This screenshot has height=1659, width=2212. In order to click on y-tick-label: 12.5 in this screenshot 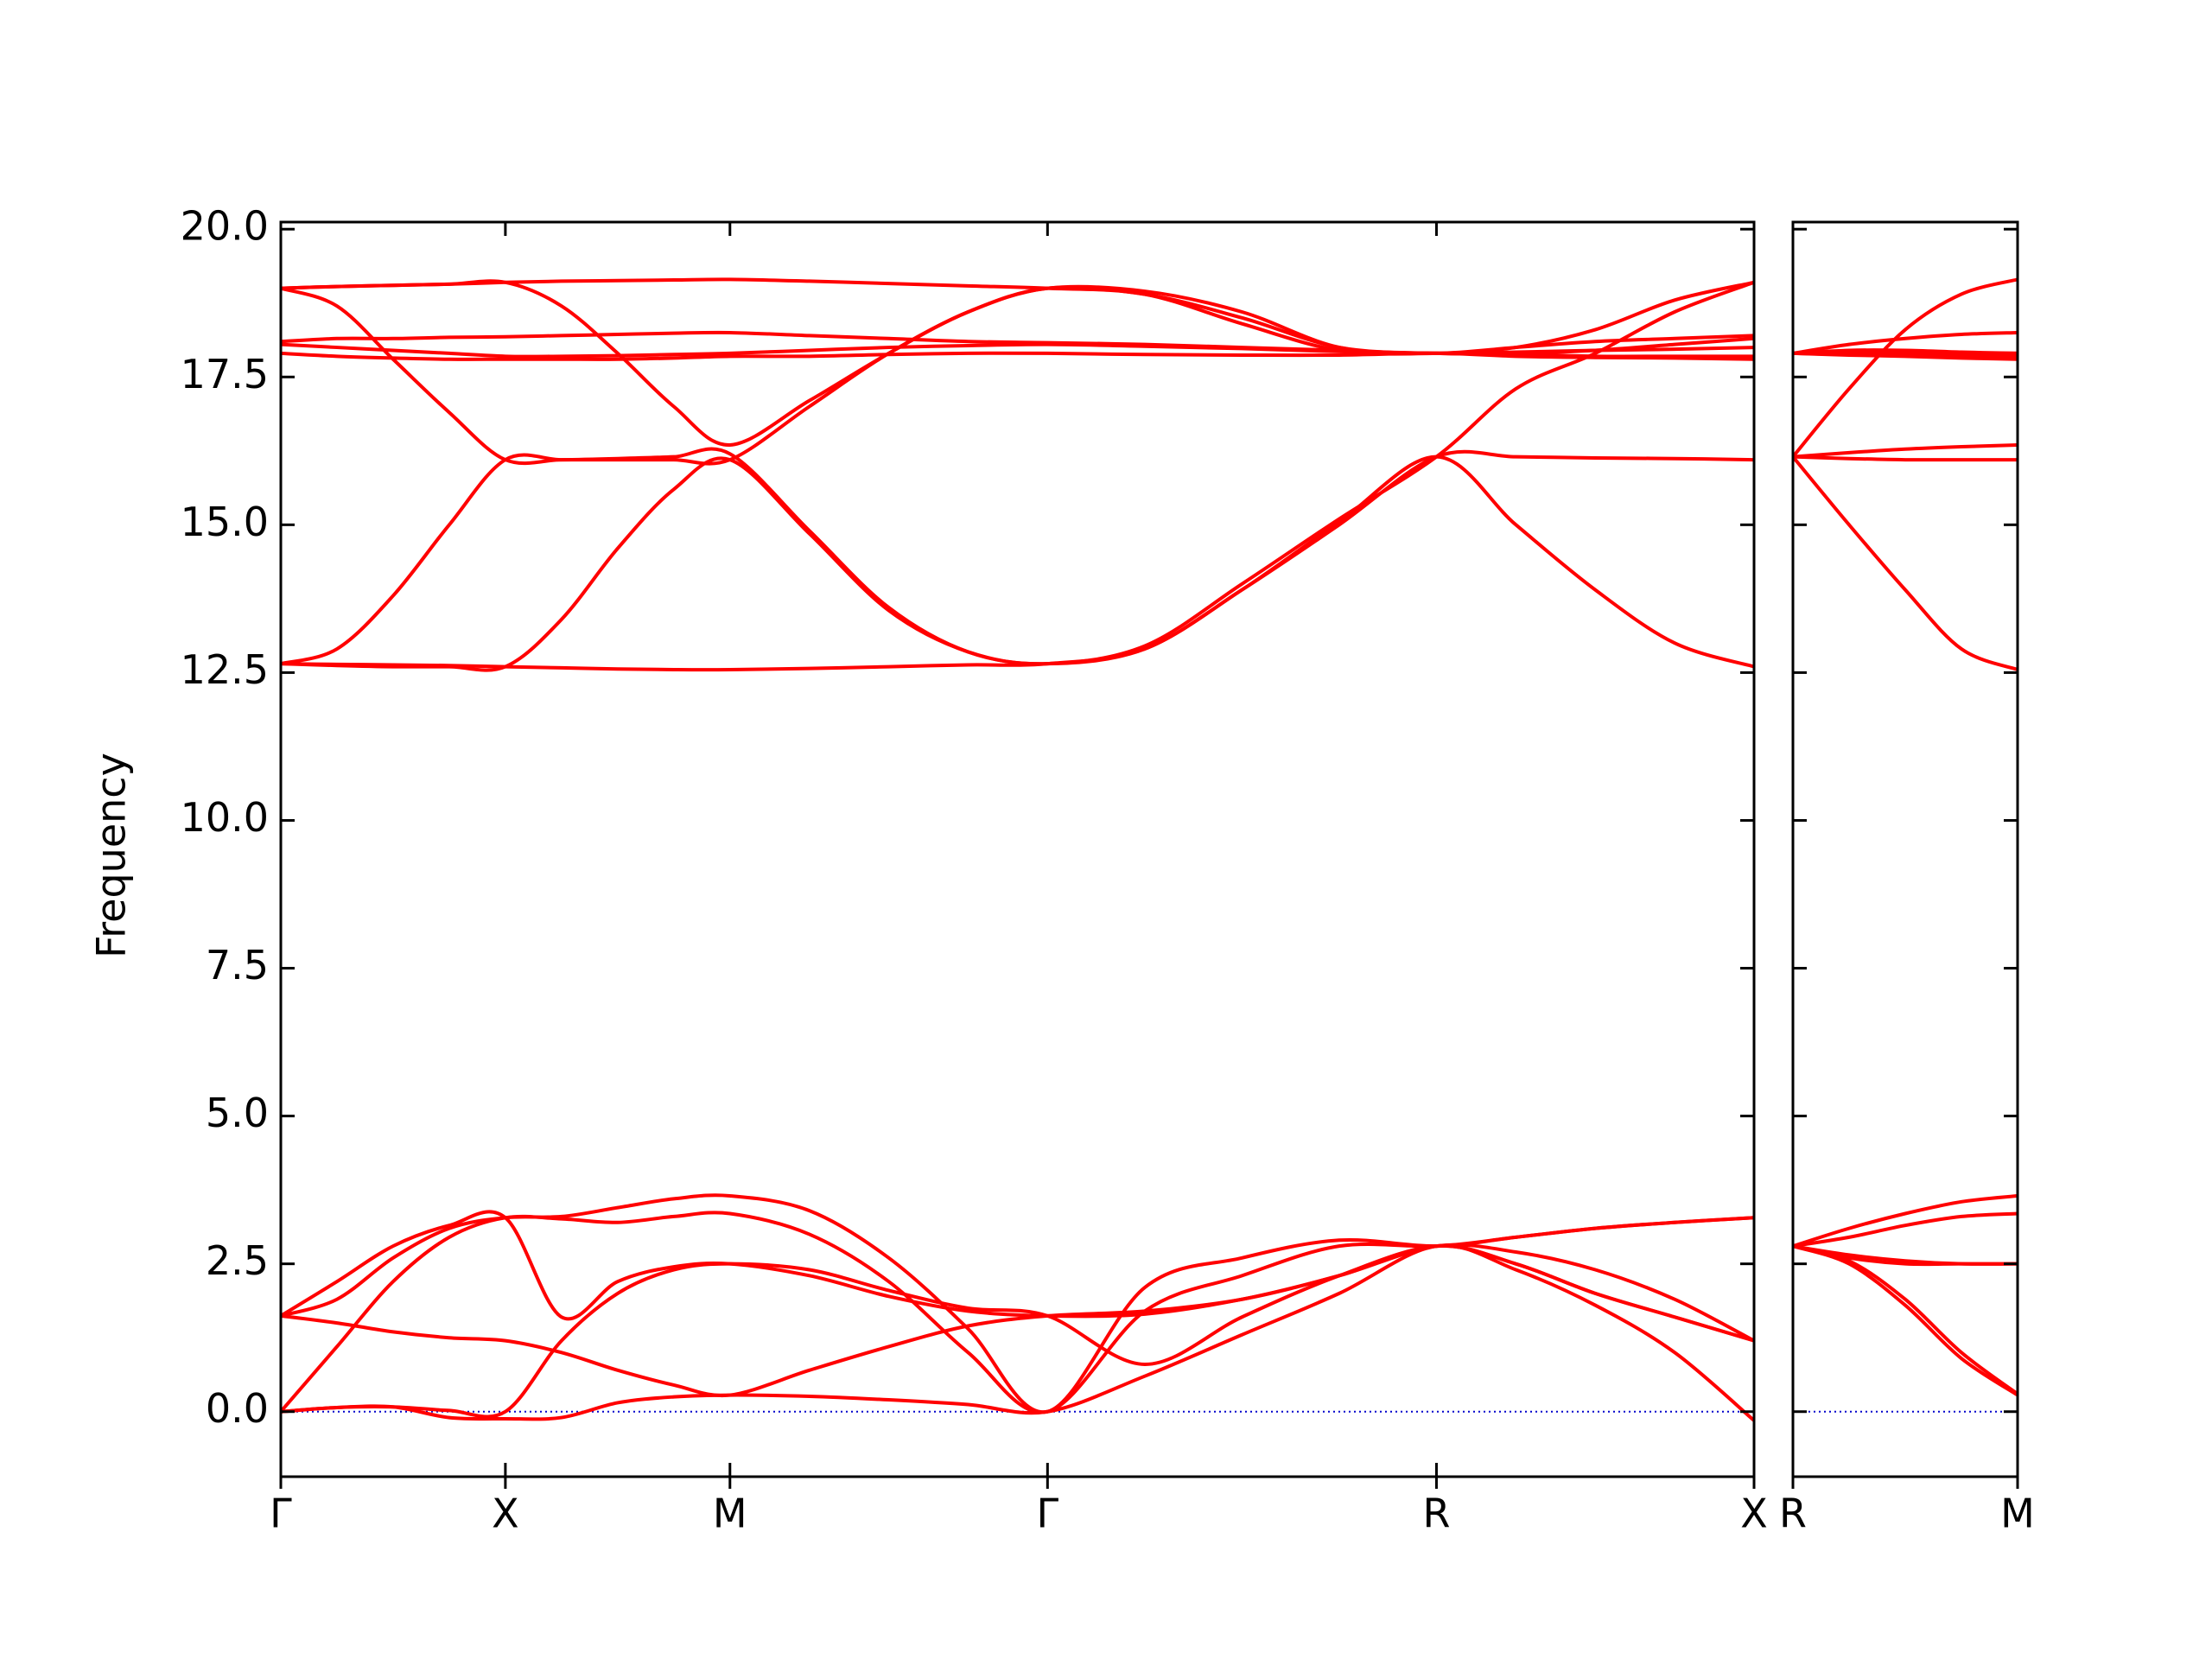, I will do `click(225, 669)`.